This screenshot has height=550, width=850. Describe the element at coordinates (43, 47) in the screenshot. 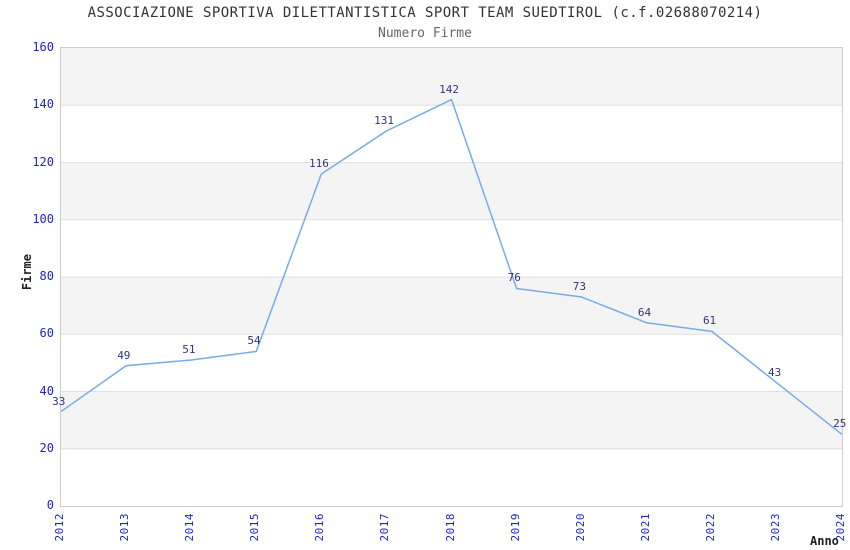

I see `y-tick-label: 160` at that location.